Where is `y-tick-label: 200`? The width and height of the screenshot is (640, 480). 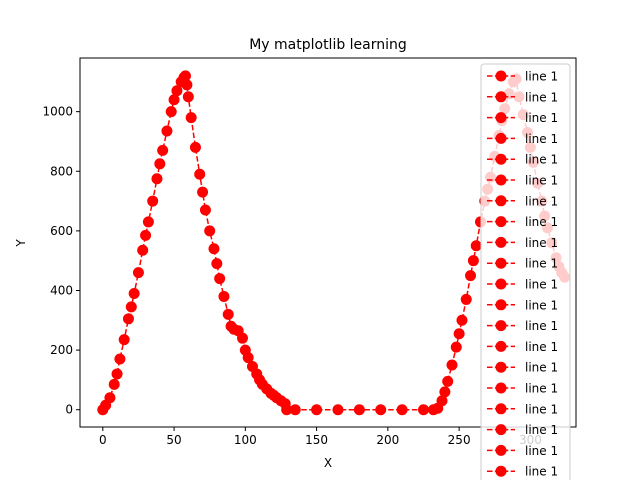 y-tick-label: 200 is located at coordinates (61, 350).